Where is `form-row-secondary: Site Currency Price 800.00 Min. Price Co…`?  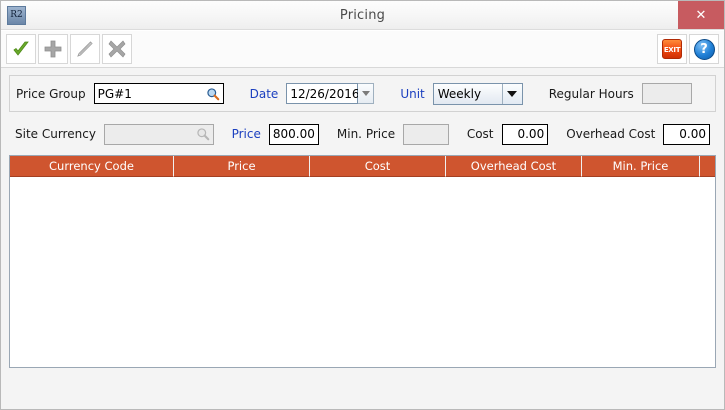 form-row-secondary: Site Currency Price 800.00 Min. Price Co… is located at coordinates (362, 134).